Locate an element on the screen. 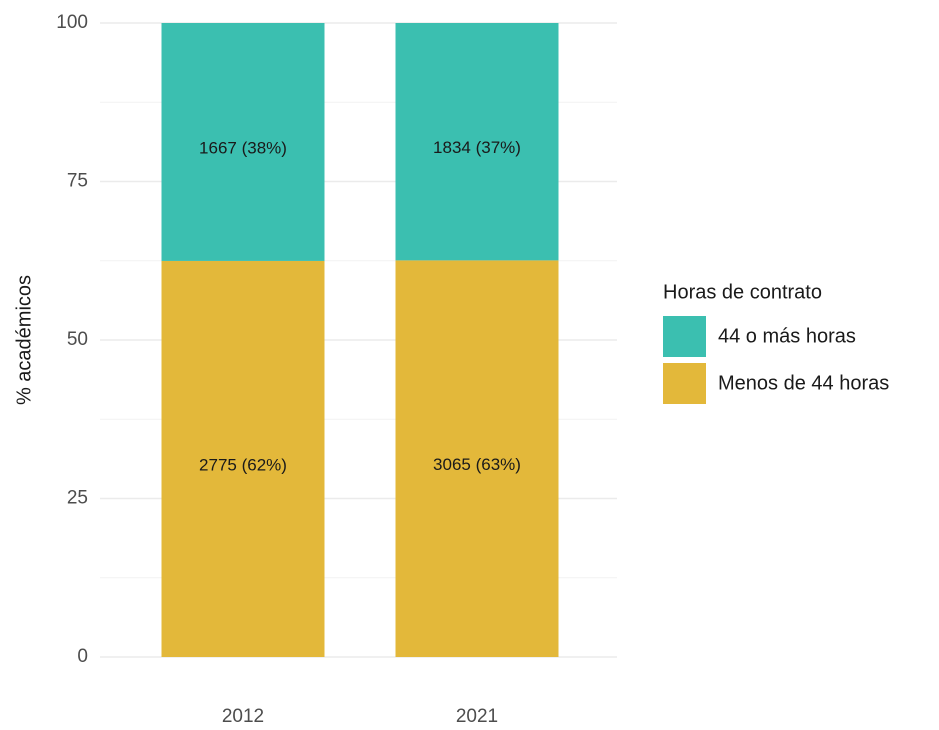  y-tick-label: 50 is located at coordinates (77, 339).